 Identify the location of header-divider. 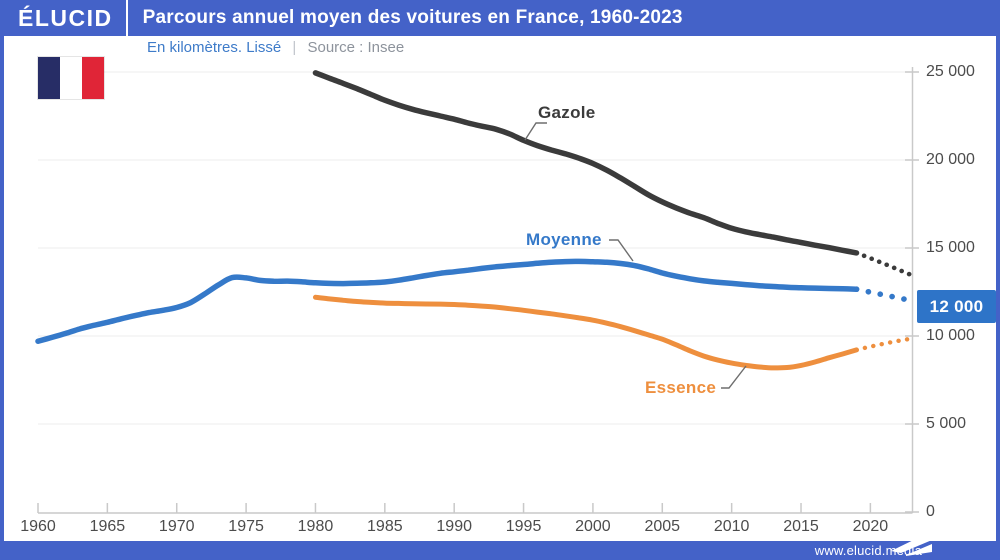
(126, 18).